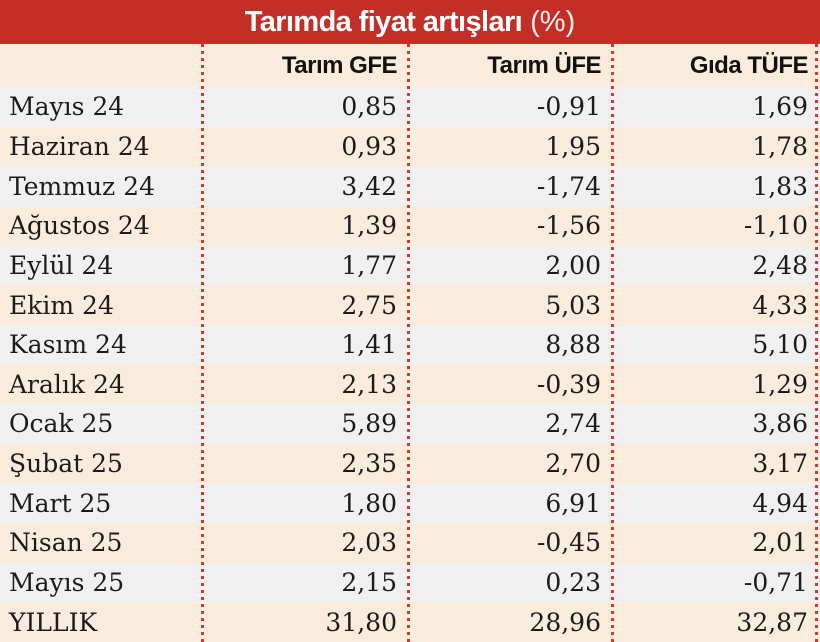  What do you see at coordinates (61, 305) in the screenshot?
I see `row-month-label: Ekim 24` at bounding box center [61, 305].